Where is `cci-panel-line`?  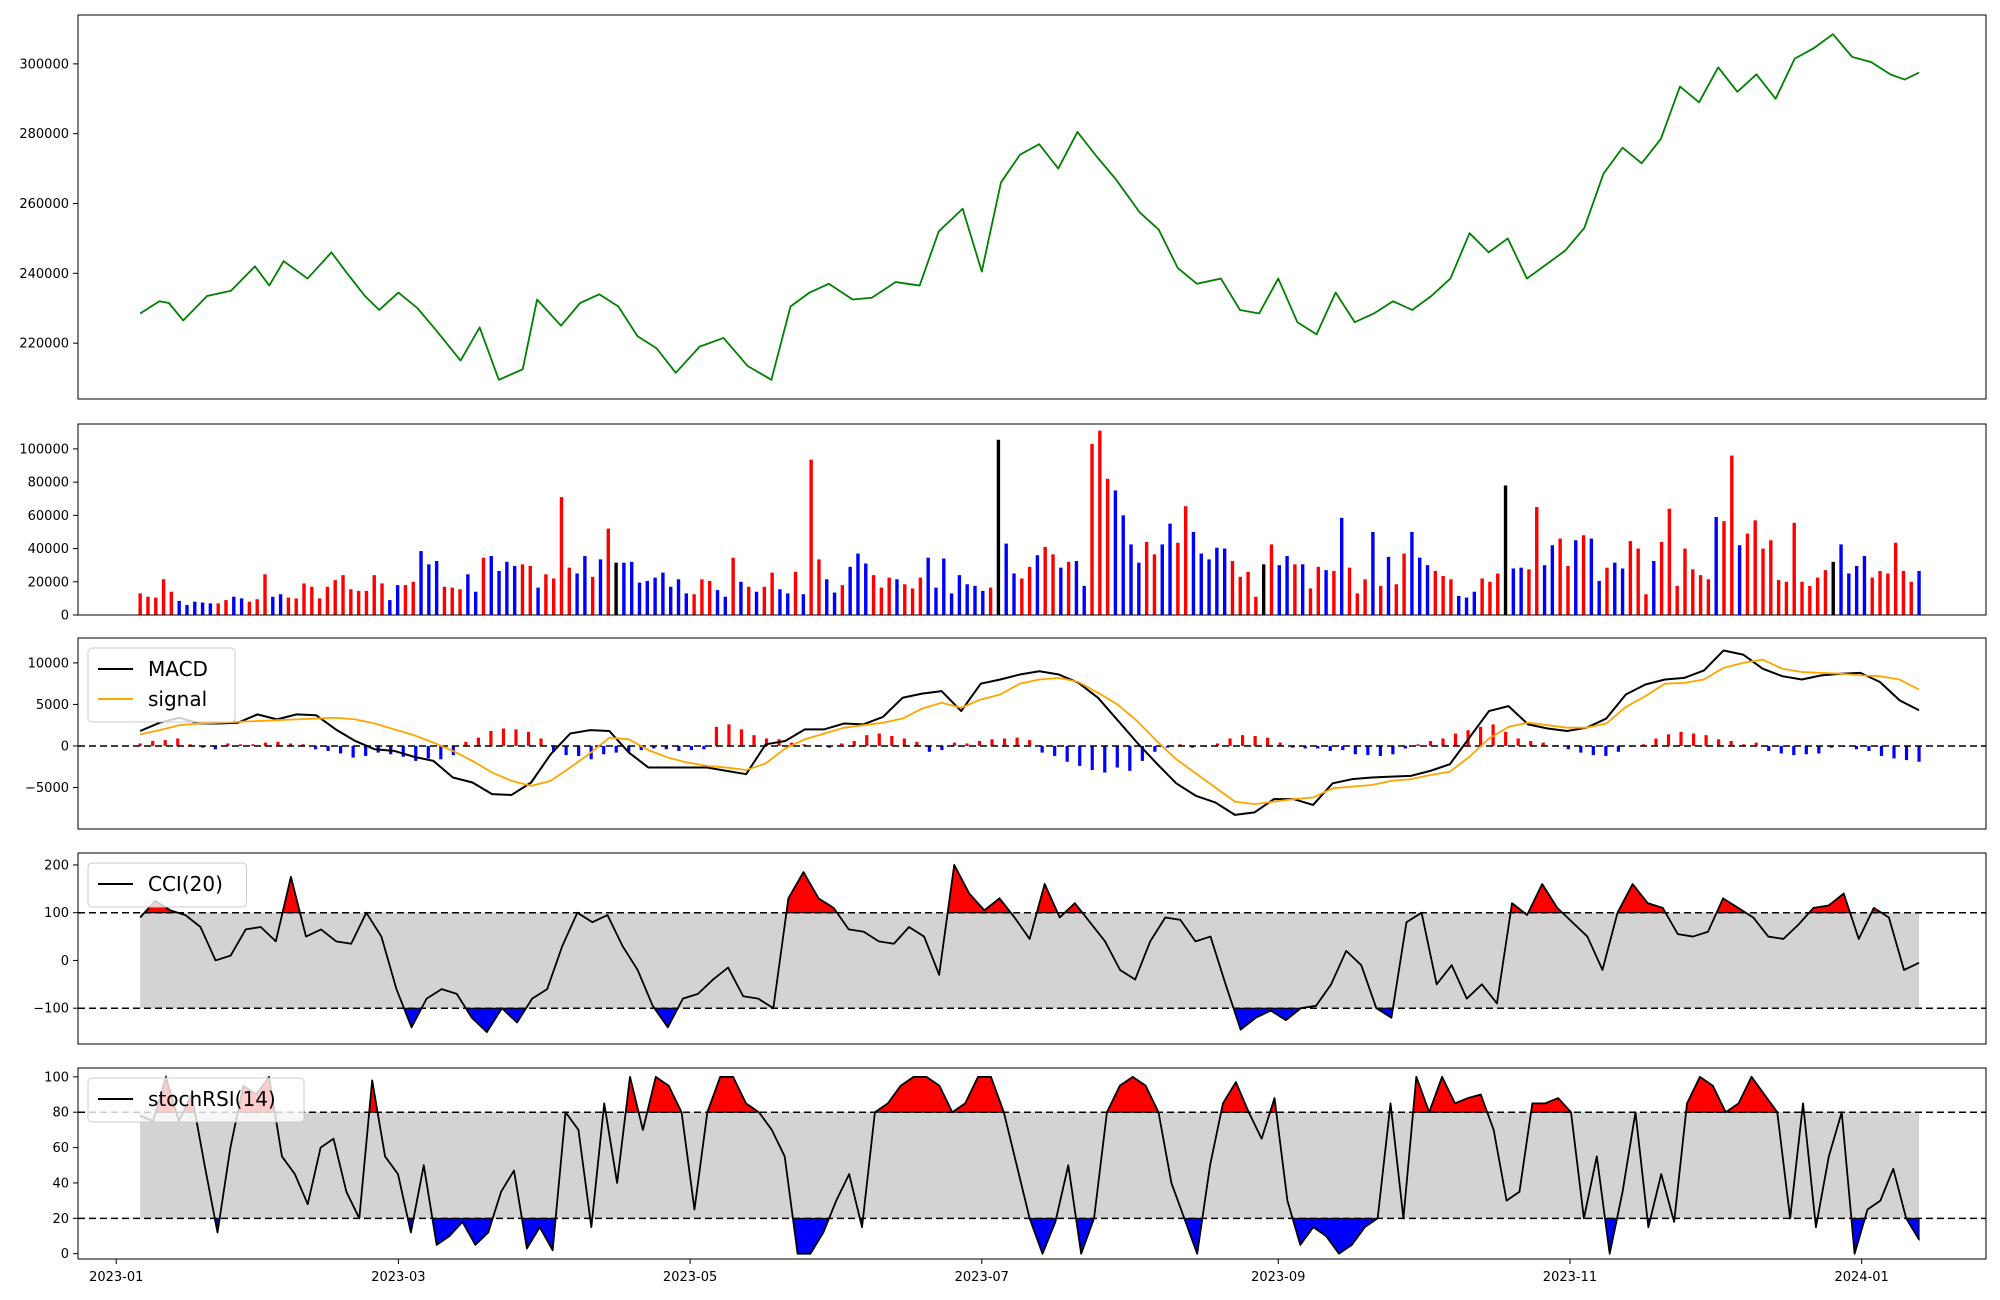 cci-panel-line is located at coordinates (1029, 948).